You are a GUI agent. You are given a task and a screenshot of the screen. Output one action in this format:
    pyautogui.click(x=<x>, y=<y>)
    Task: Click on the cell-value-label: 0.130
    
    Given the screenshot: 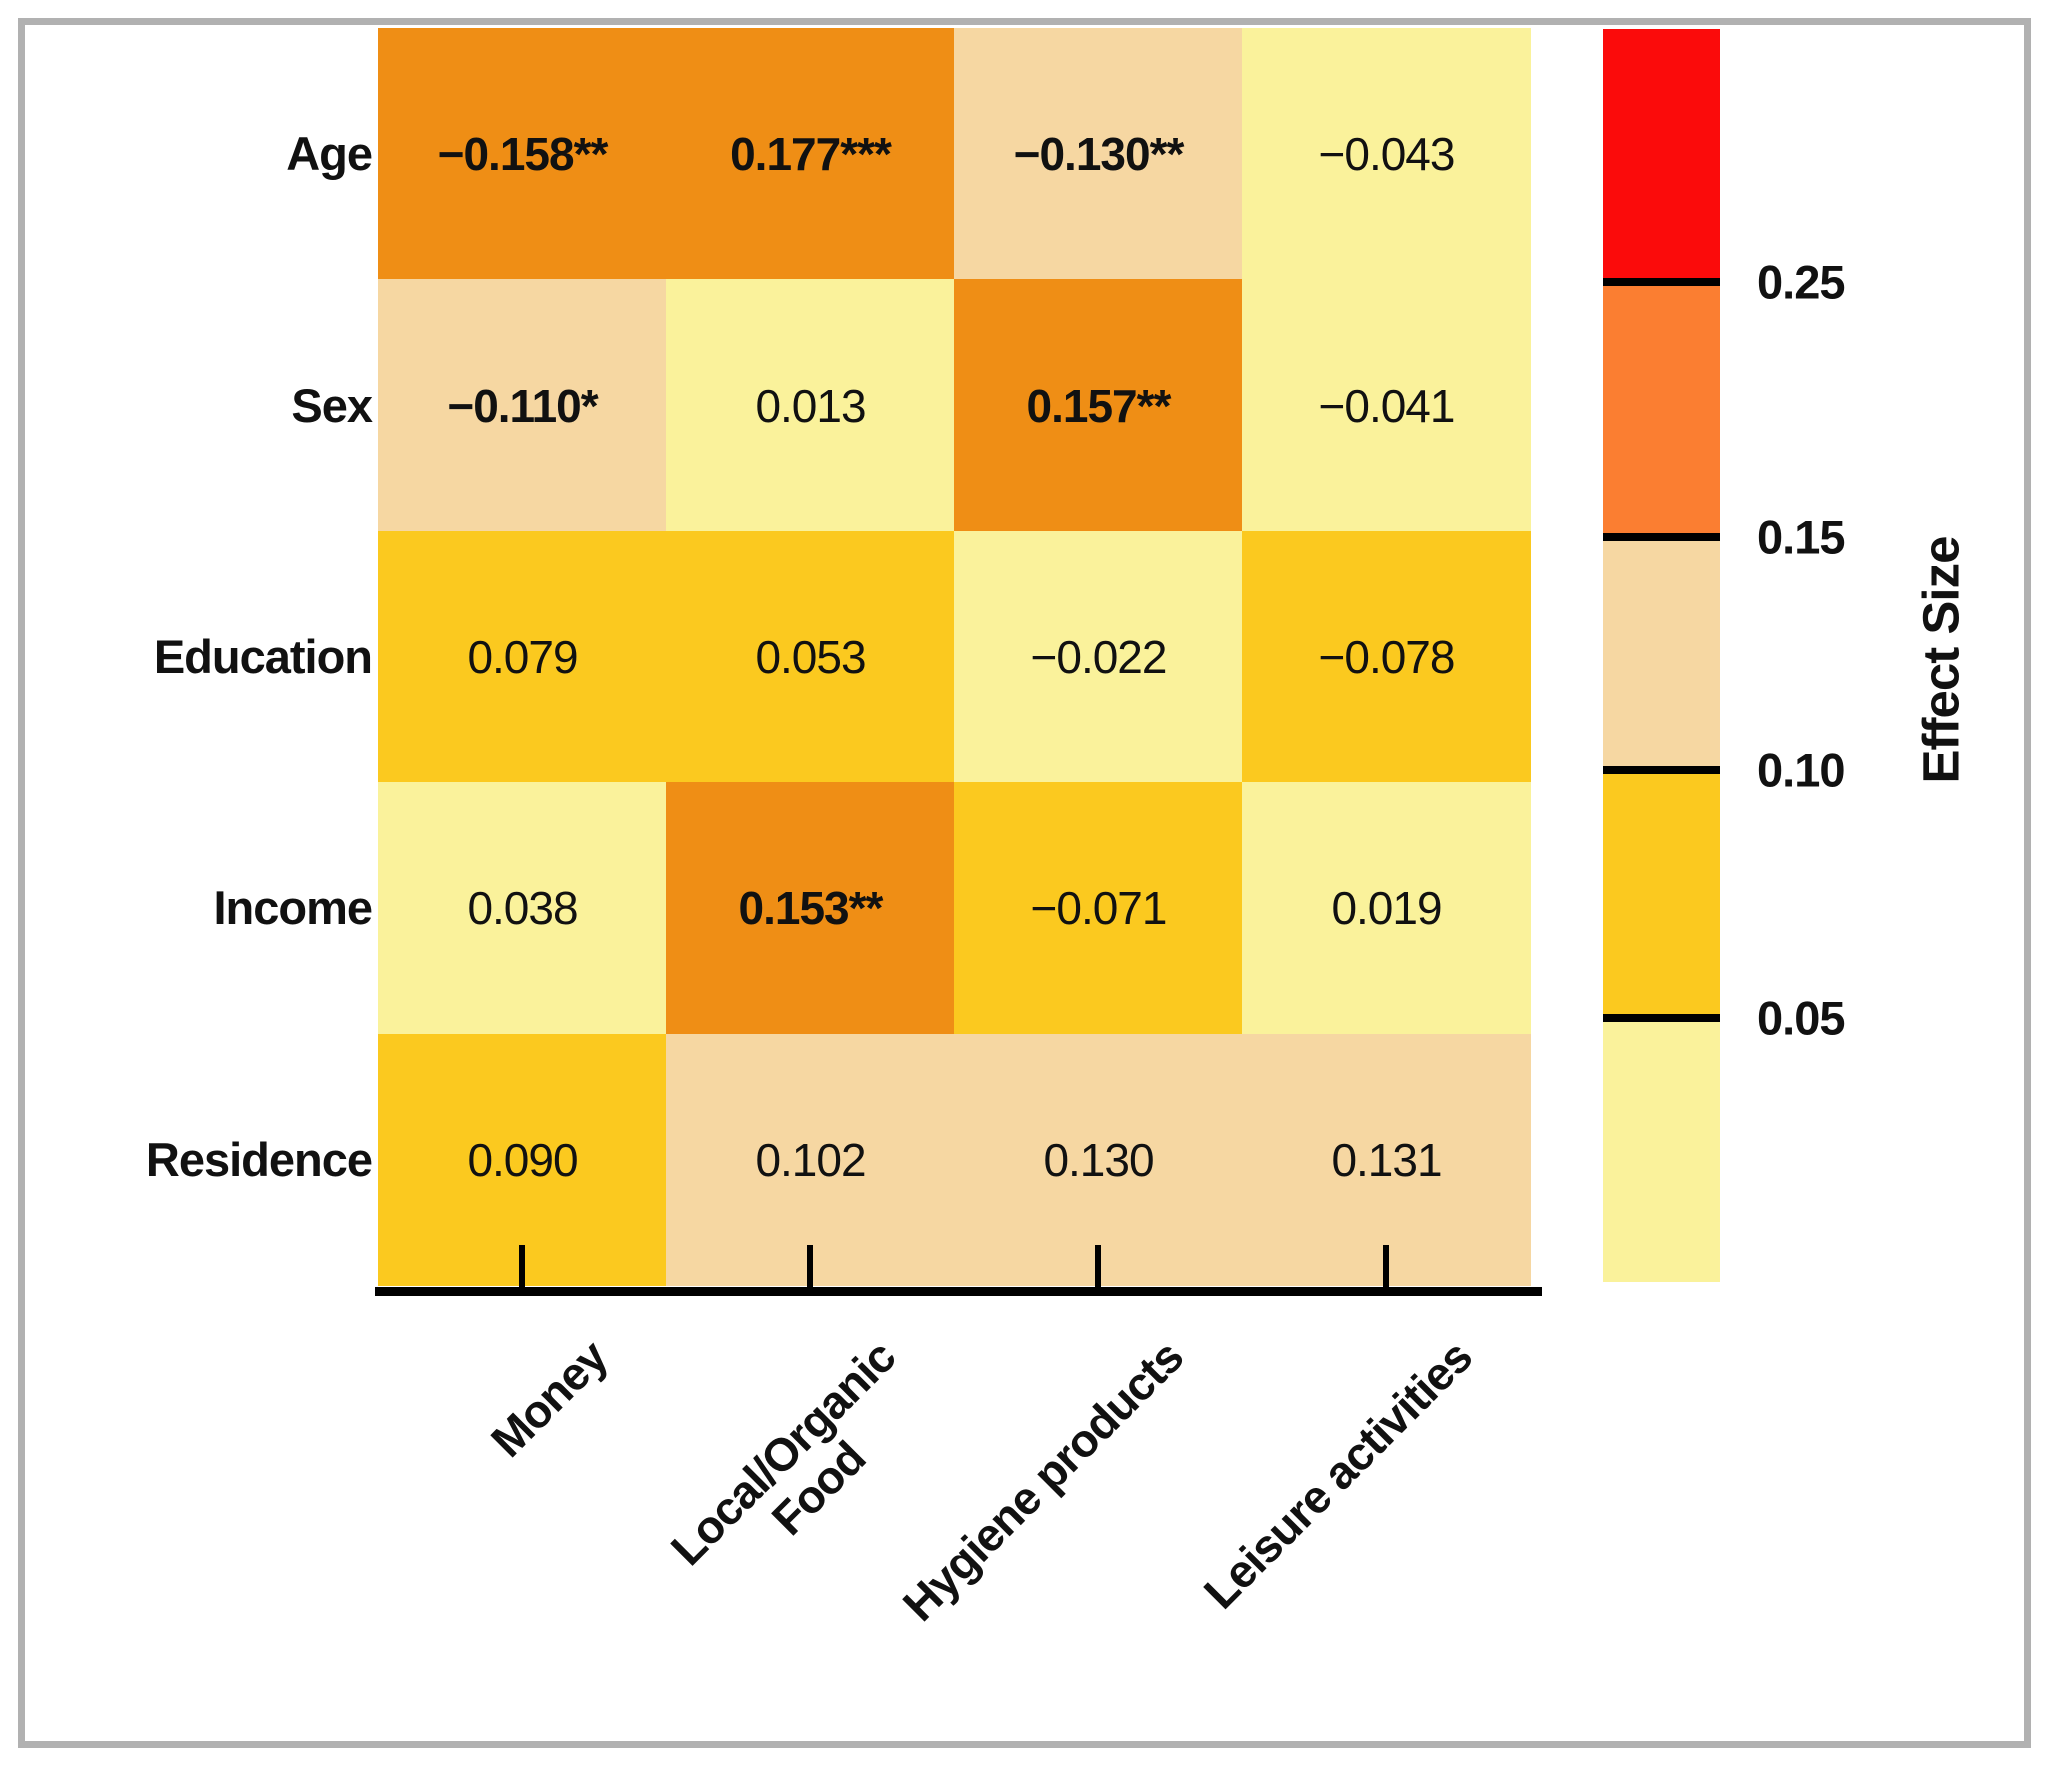 What is the action you would take?
    pyautogui.click(x=1098, y=1159)
    